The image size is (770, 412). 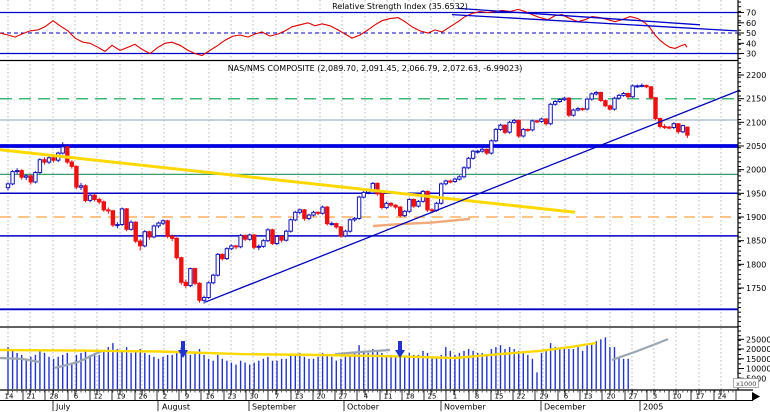 What do you see at coordinates (565, 407) in the screenshot?
I see `month-label: December` at bounding box center [565, 407].